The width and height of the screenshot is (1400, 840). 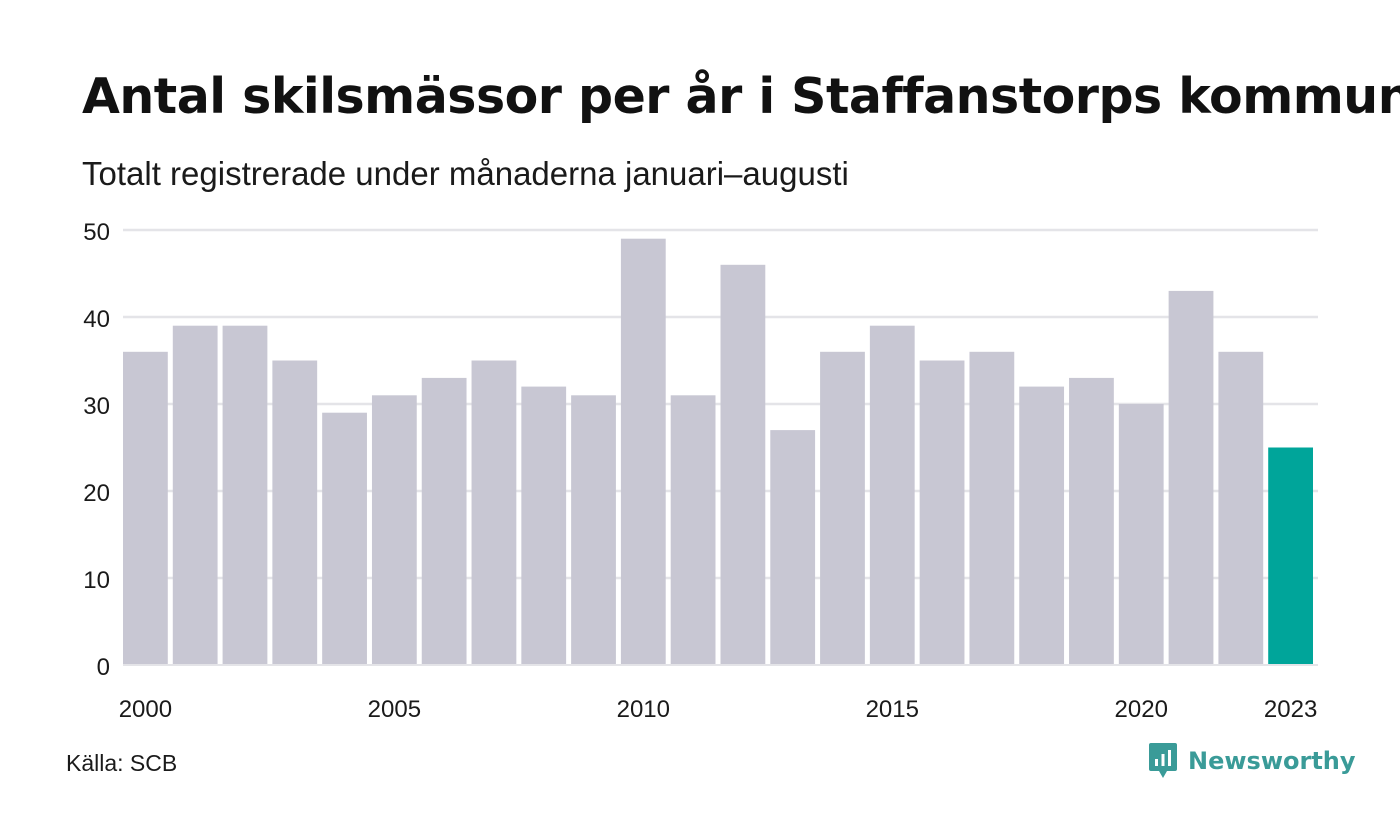 I want to click on bar-2000, so click(x=145, y=508).